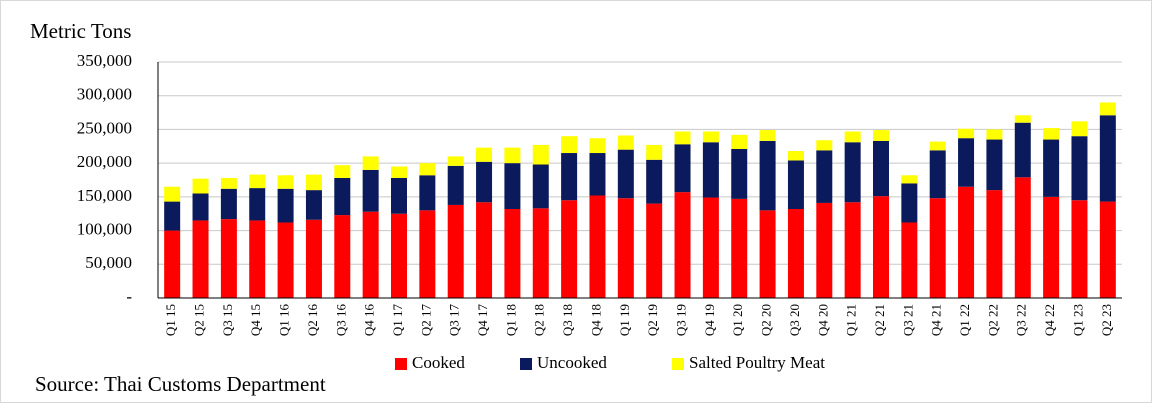 The image size is (1152, 408). Describe the element at coordinates (180, 384) in the screenshot. I see `source: Source: Thai Customs Department` at that location.